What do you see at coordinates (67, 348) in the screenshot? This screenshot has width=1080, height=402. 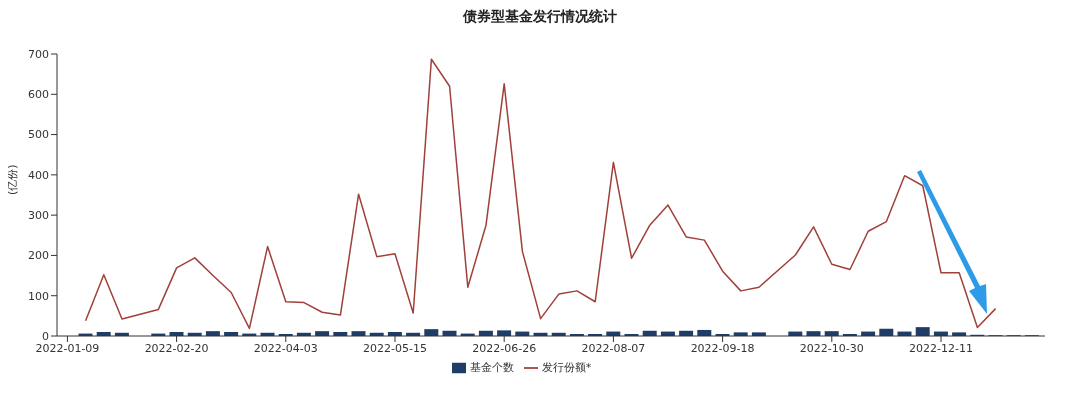 I see `x-tick-label: 2022-01-09` at bounding box center [67, 348].